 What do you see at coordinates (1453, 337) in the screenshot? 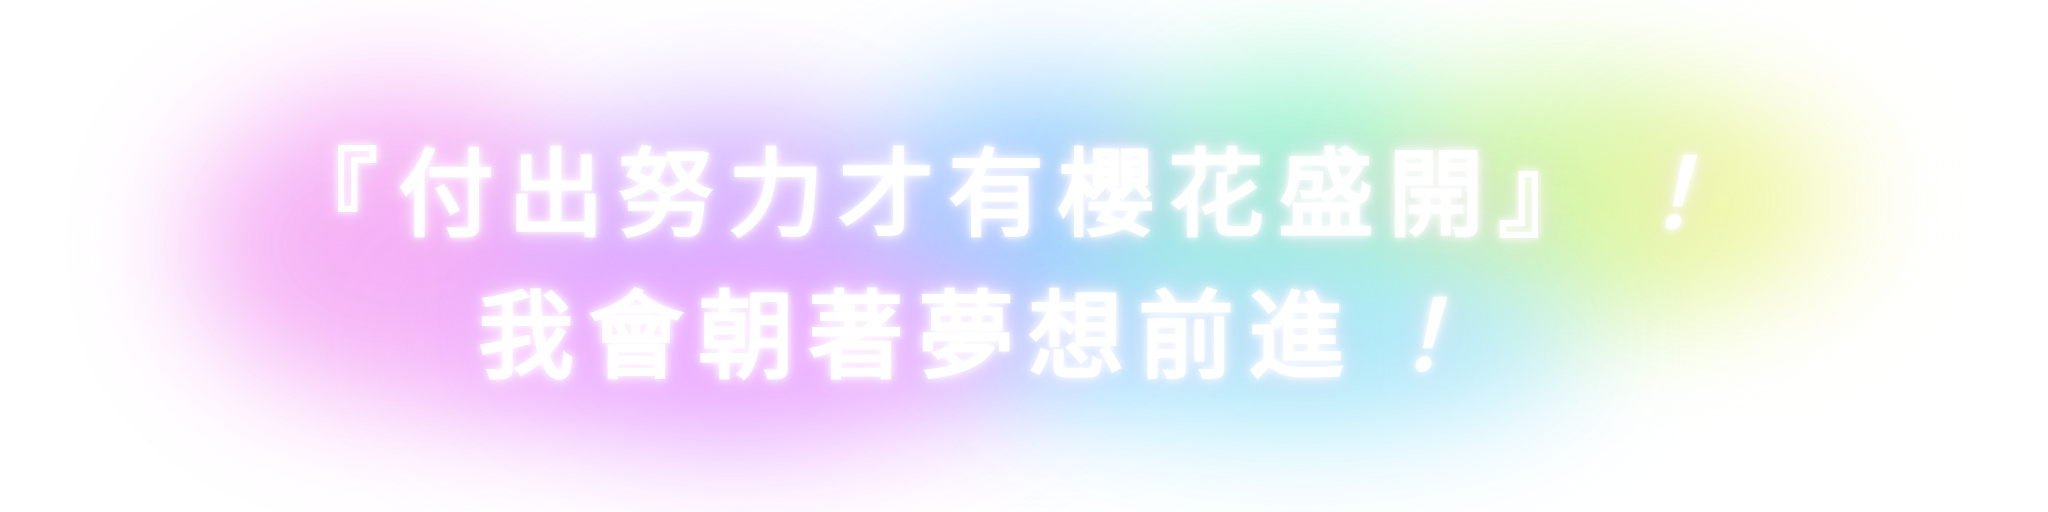
I see `line-2-exclamation: ！` at bounding box center [1453, 337].